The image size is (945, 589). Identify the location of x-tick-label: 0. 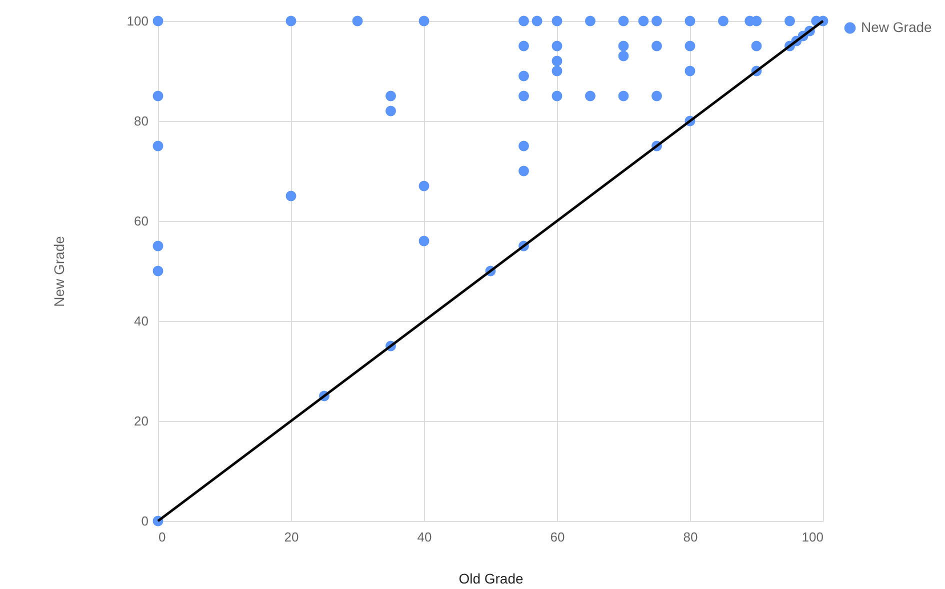
(162, 537).